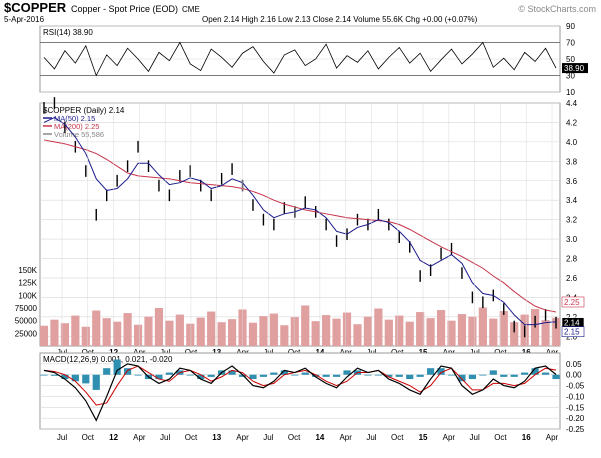 This screenshot has width=601, height=458. Describe the element at coordinates (572, 317) in the screenshot. I see `price-tick-label: 2.2` at that location.